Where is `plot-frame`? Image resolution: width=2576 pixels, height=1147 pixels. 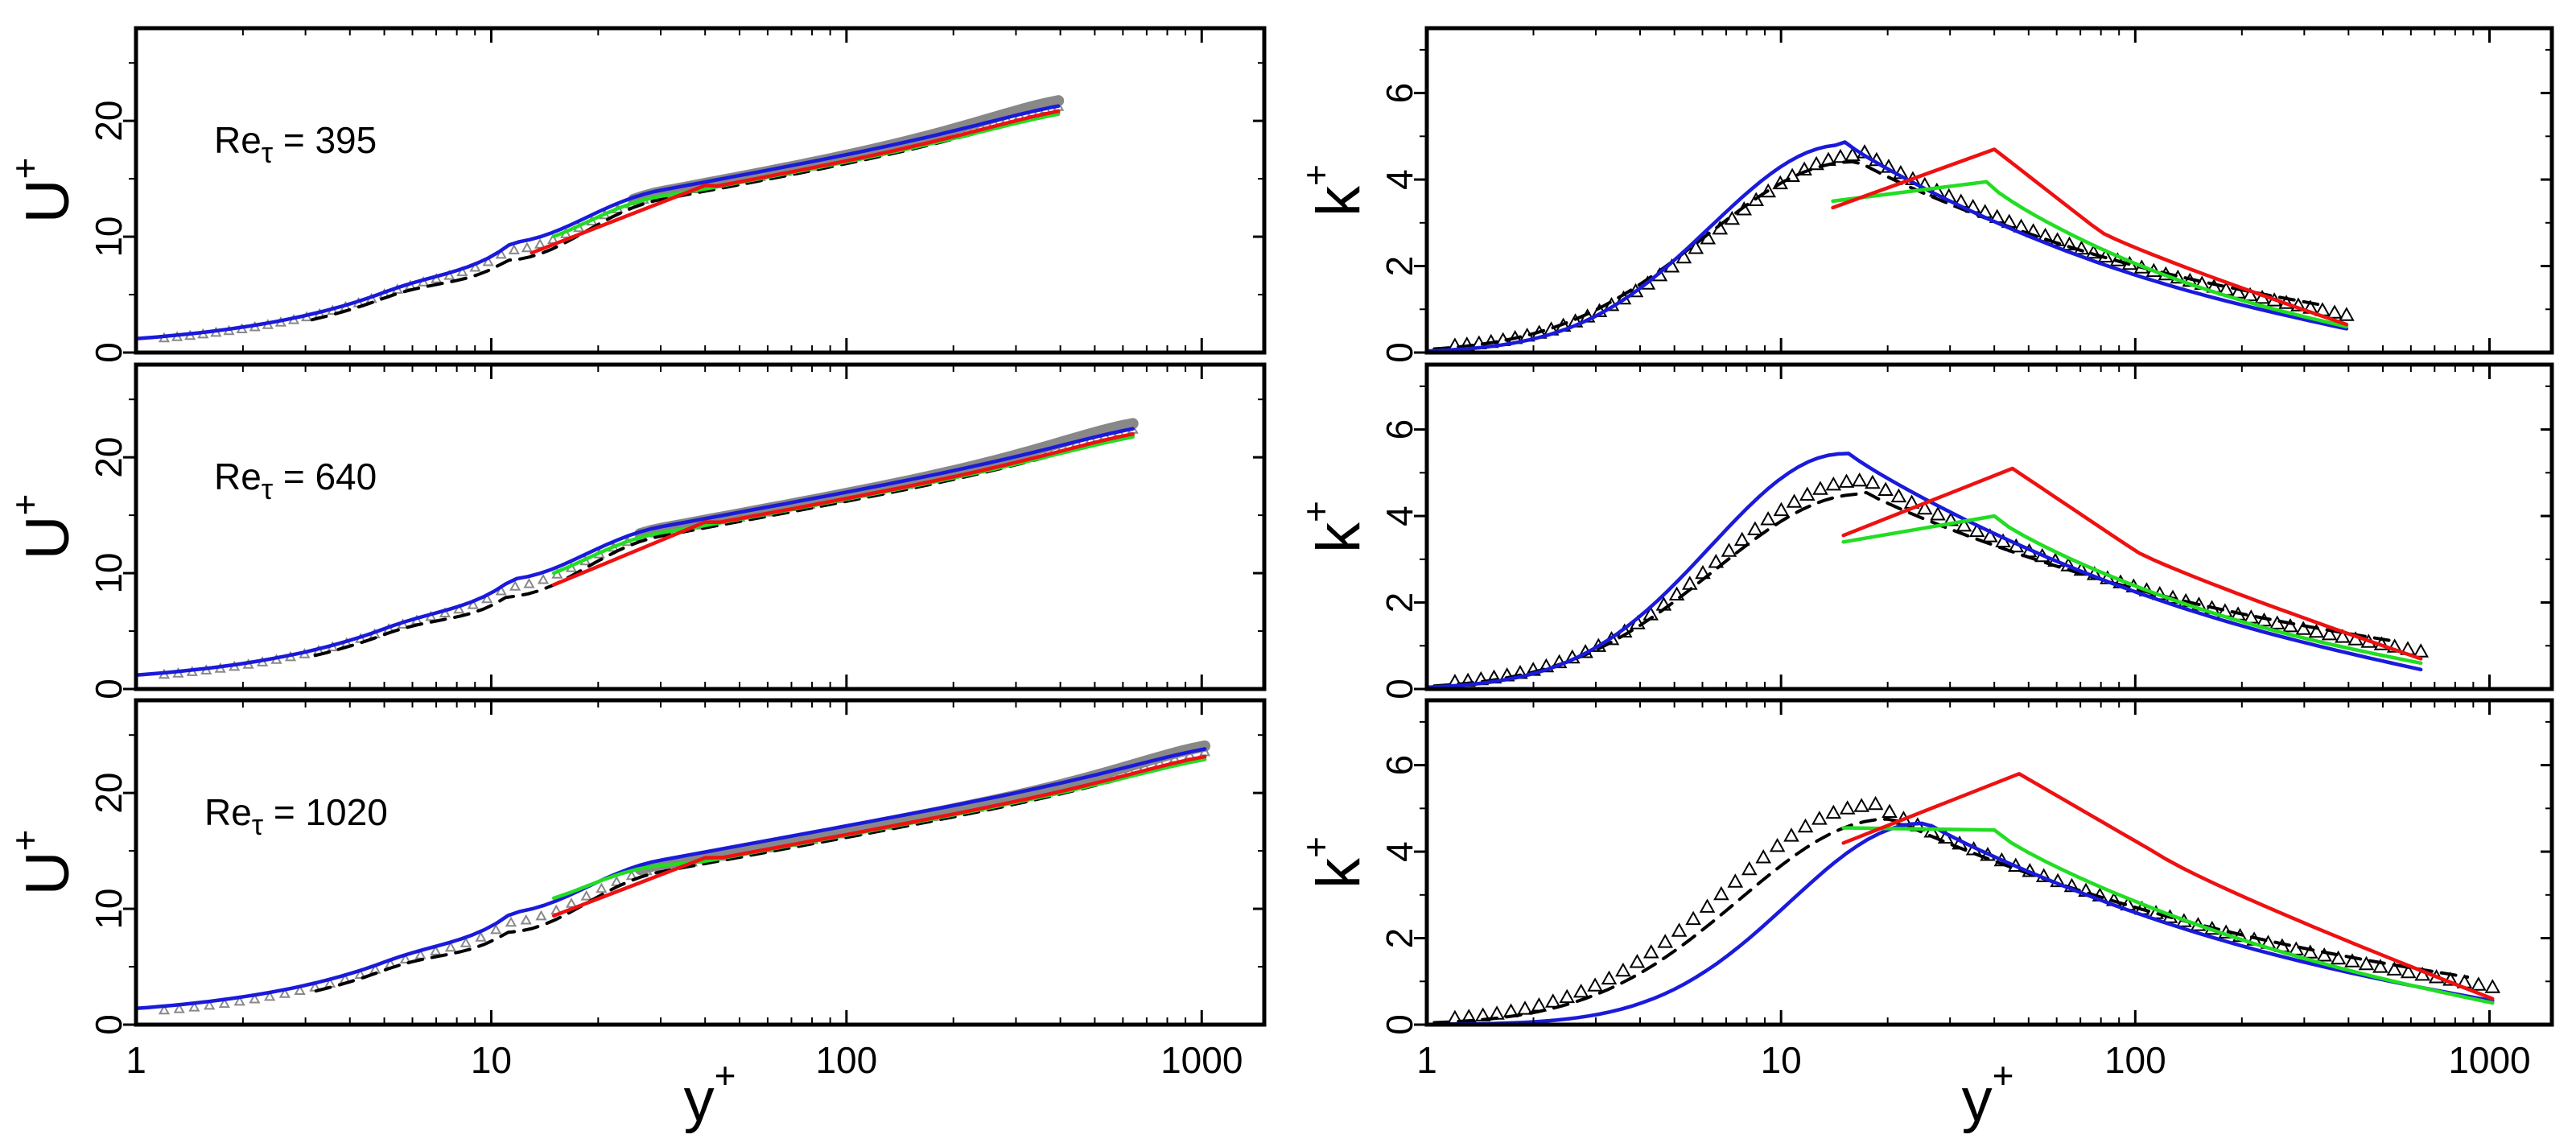
plot-frame is located at coordinates (1989, 862).